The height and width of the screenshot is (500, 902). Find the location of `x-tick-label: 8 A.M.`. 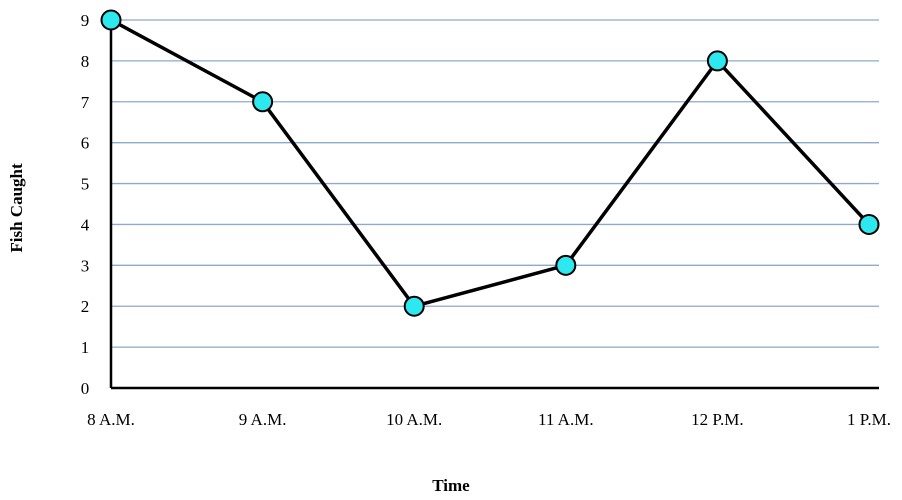

x-tick-label: 8 A.M. is located at coordinates (111, 419).